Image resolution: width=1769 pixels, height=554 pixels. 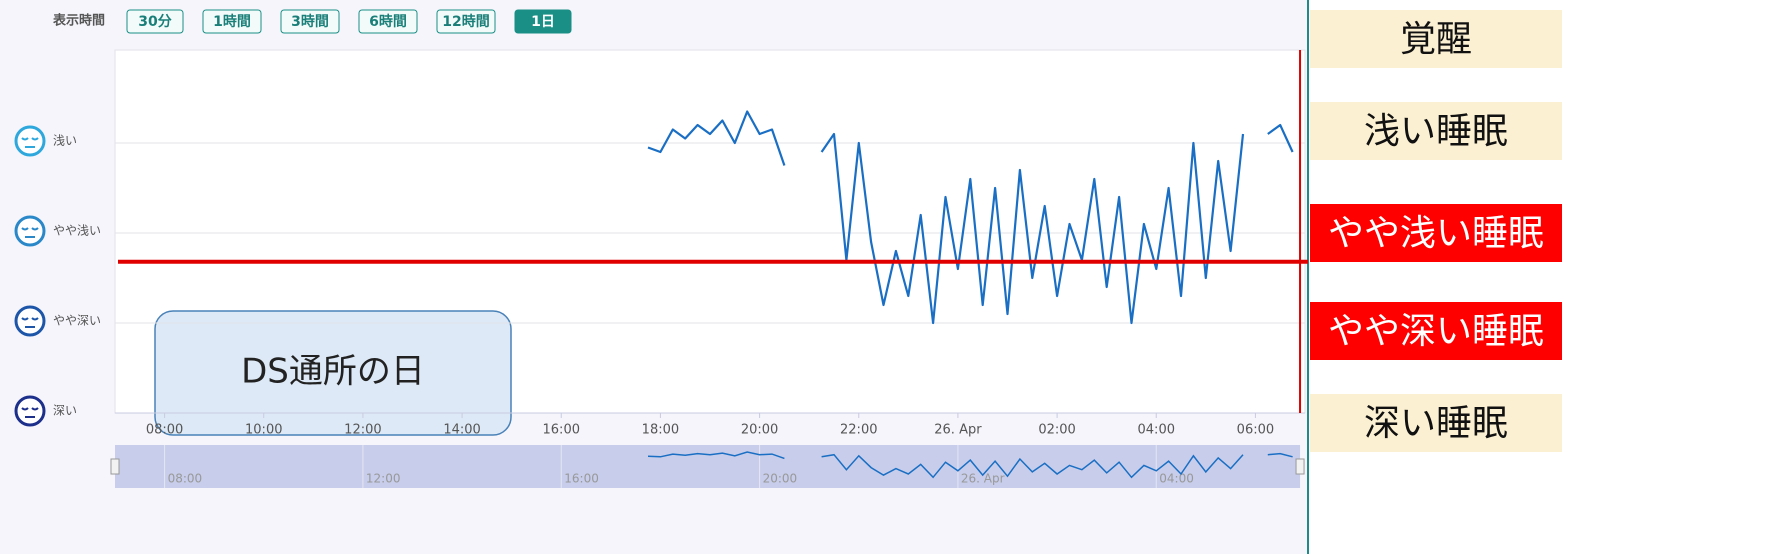 I want to click on range-button-label: 6時間, so click(x=388, y=21).